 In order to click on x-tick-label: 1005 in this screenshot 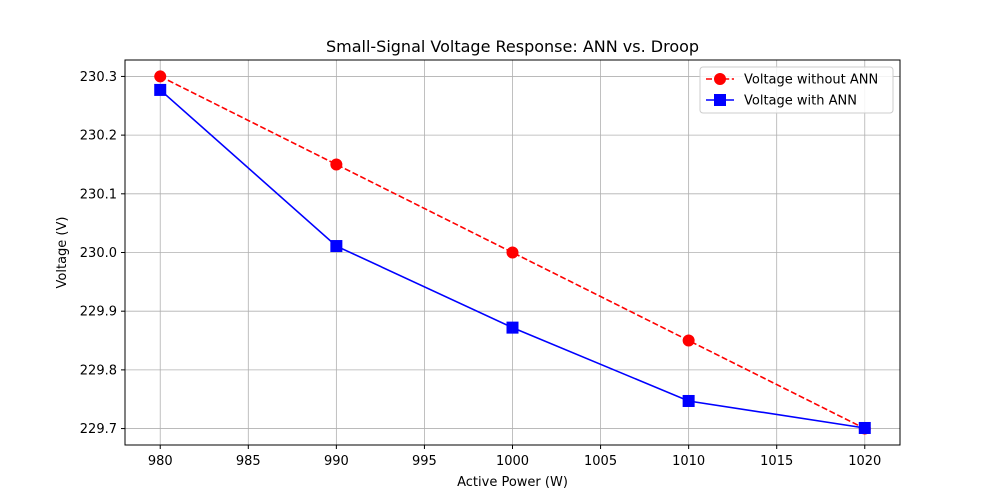, I will do `click(600, 461)`.